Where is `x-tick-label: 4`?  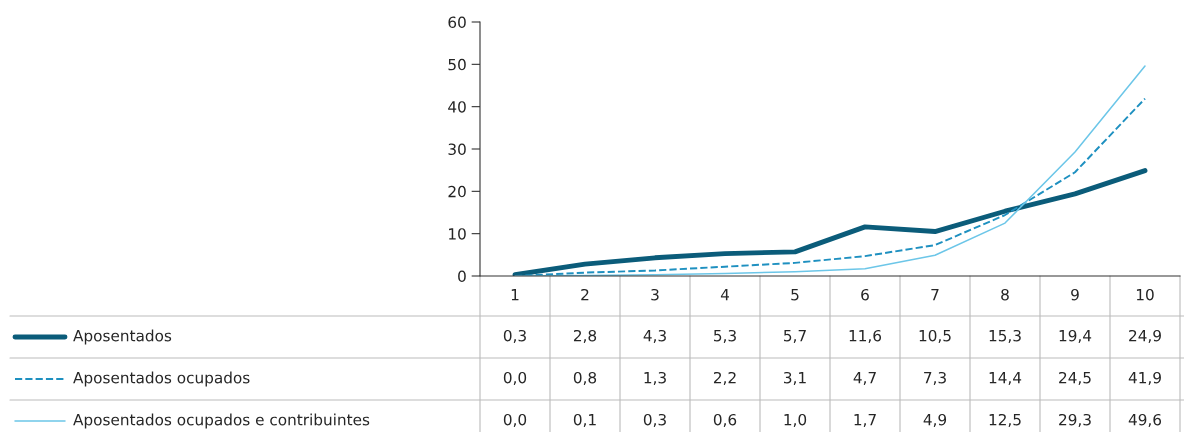 x-tick-label: 4 is located at coordinates (724, 295).